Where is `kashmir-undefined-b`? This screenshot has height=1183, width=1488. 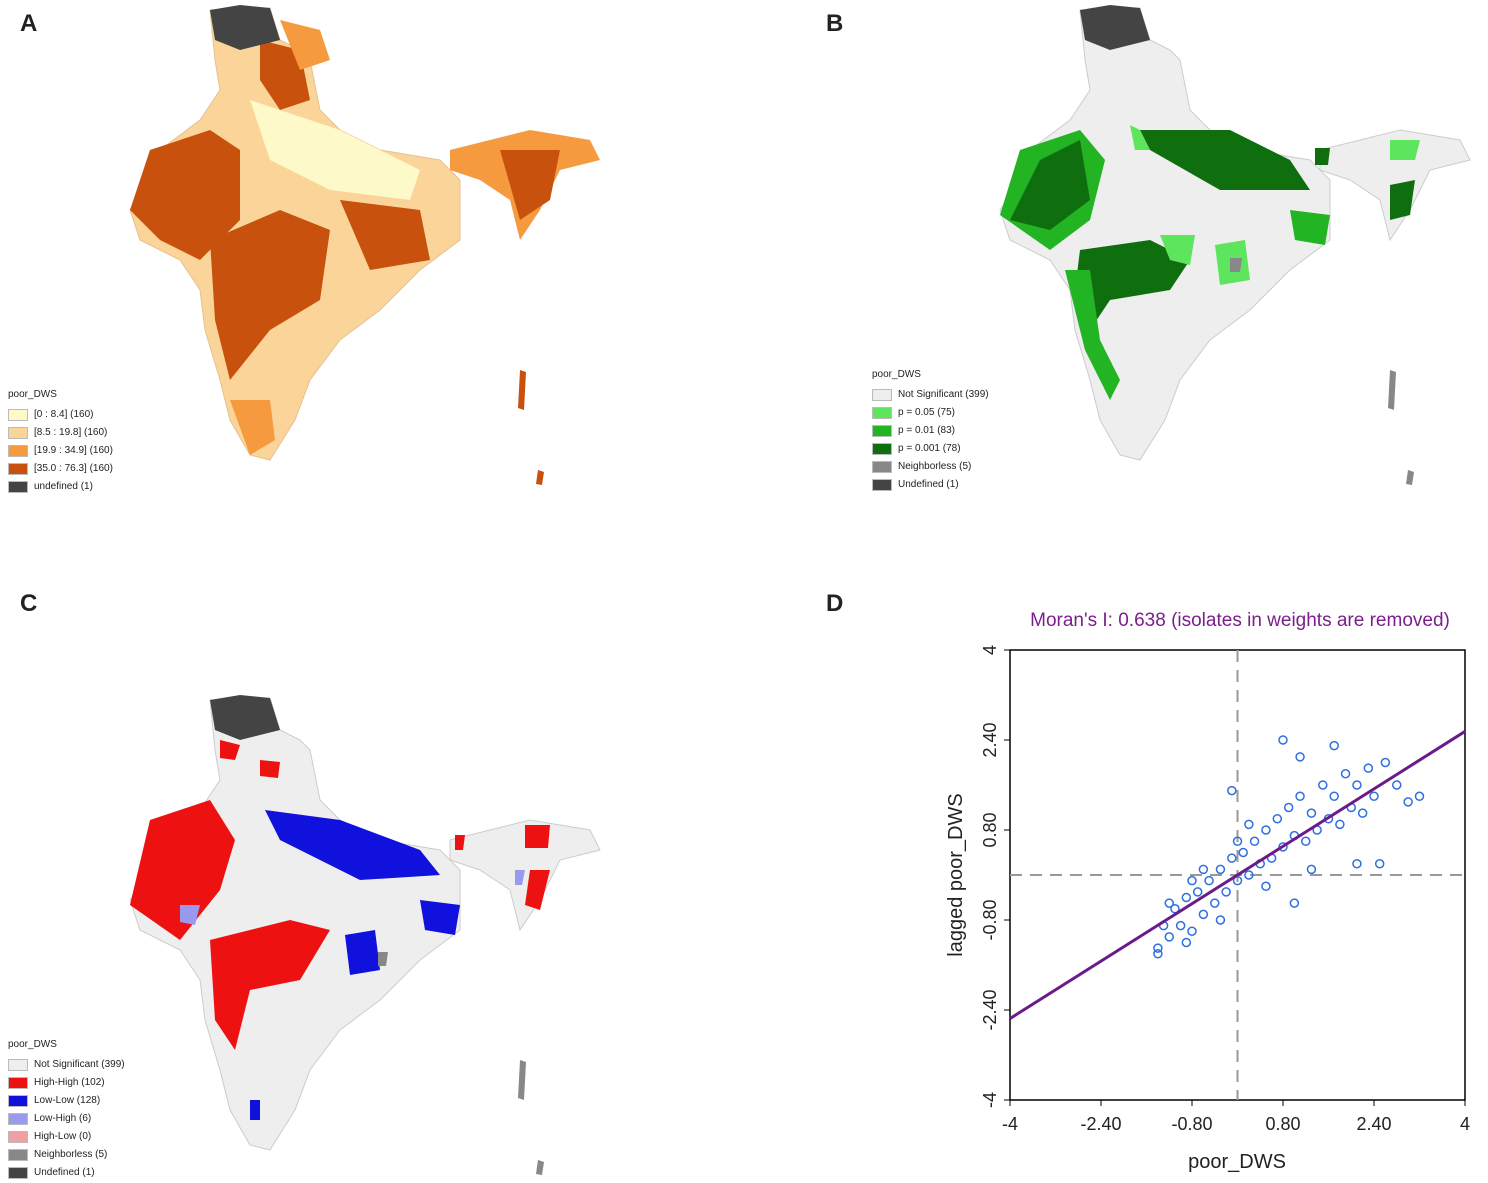 kashmir-undefined-b is located at coordinates (1115, 27).